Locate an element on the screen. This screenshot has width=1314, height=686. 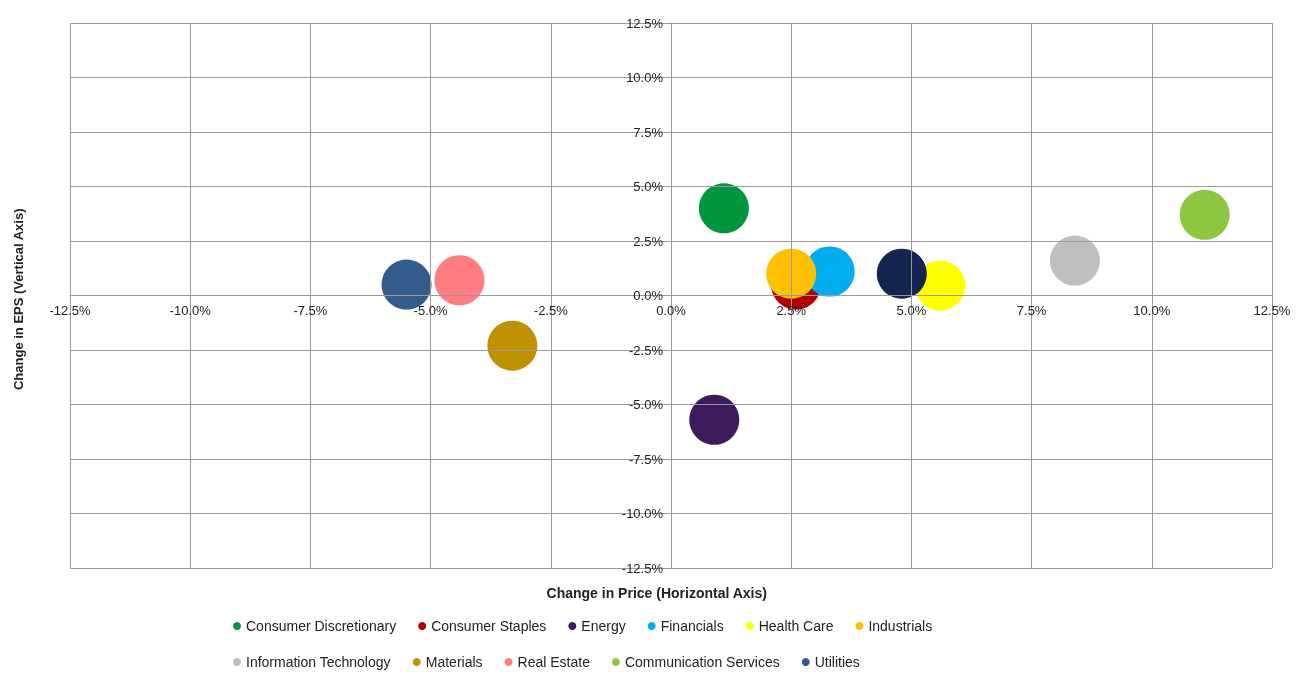
legend-label: Industrials is located at coordinates (900, 626).